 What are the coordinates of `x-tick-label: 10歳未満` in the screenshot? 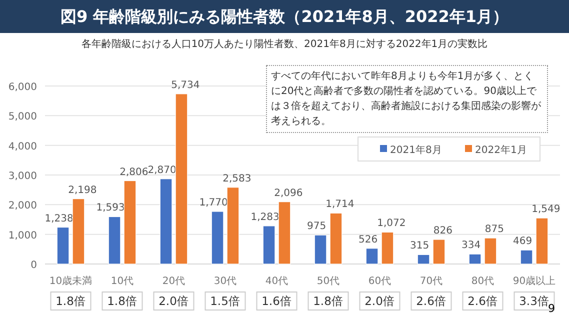 It's located at (70, 281).